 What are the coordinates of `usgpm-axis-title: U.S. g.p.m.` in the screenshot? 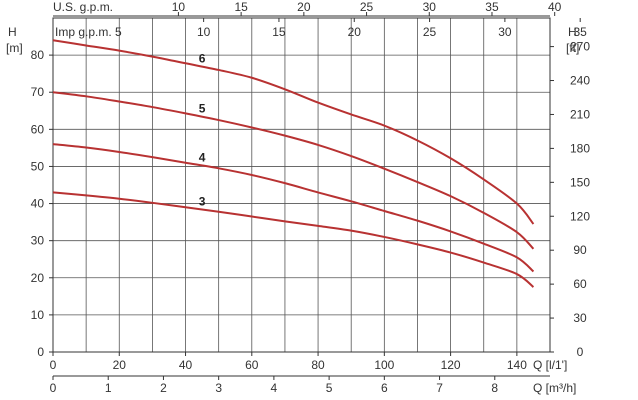 It's located at (83, 7).